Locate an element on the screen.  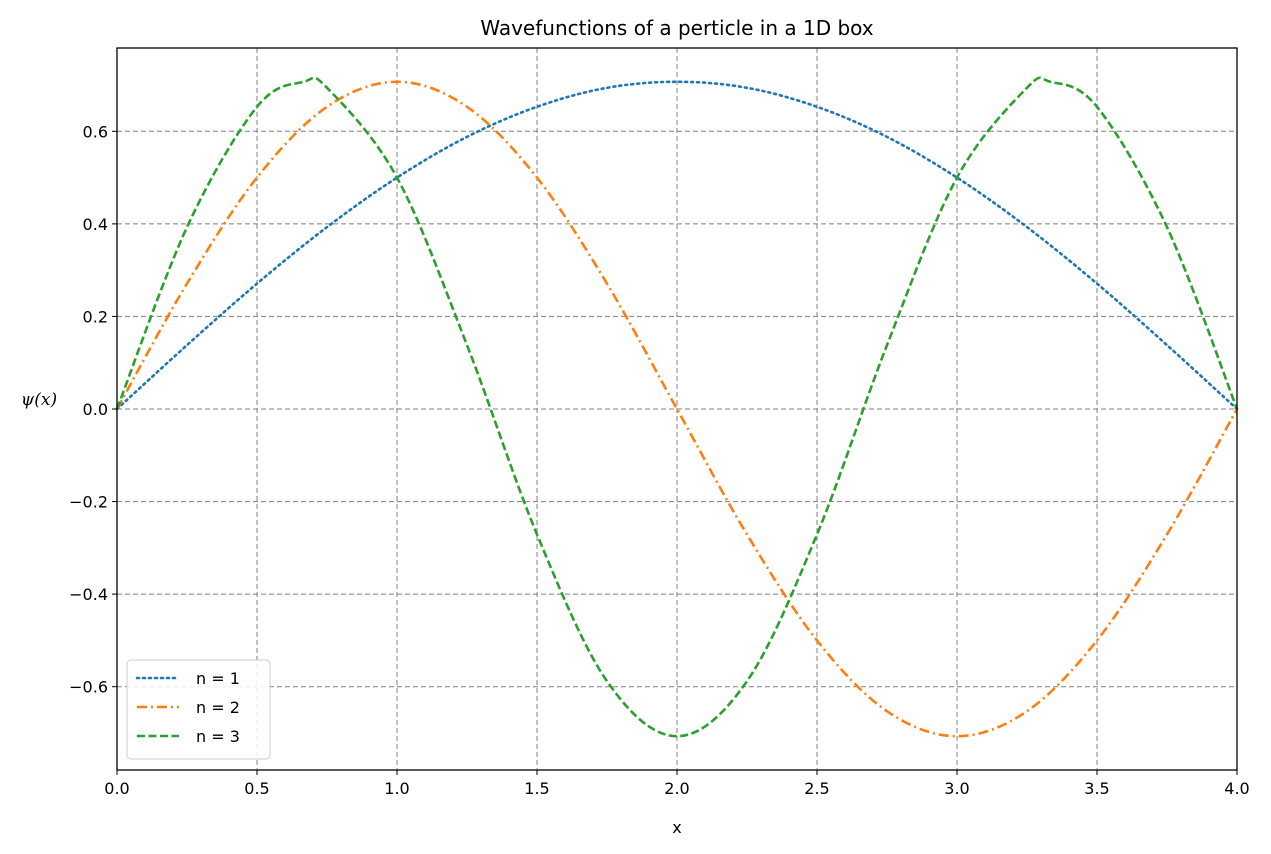
legend-label: n = 1 is located at coordinates (218, 678).